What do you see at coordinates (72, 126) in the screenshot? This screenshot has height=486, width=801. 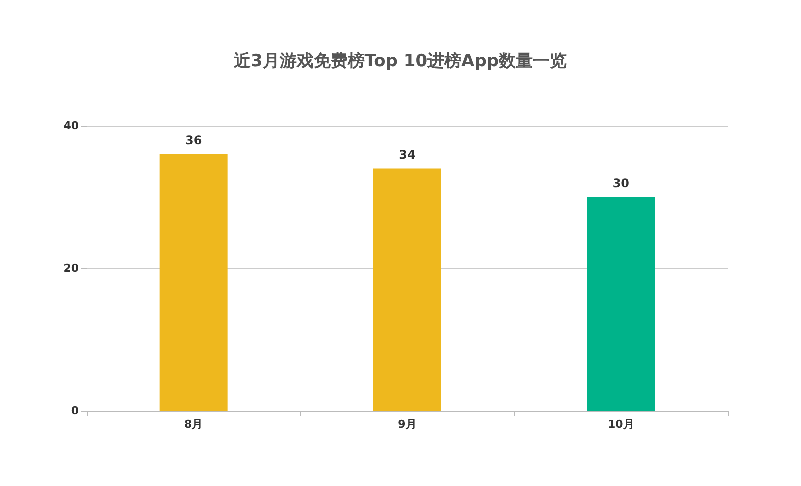 I see `y-tick-label: 40` at bounding box center [72, 126].